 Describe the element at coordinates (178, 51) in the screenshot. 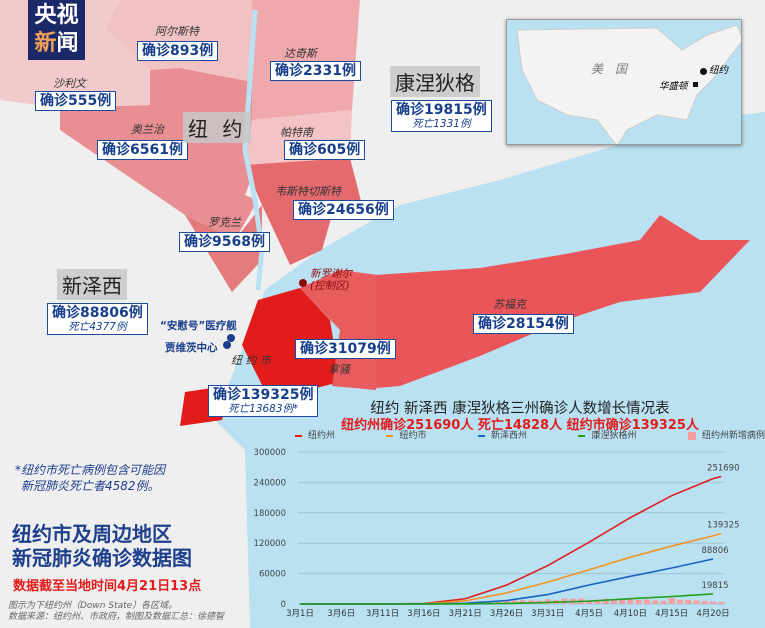

I see `ulster-cases: 确诊893例` at that location.